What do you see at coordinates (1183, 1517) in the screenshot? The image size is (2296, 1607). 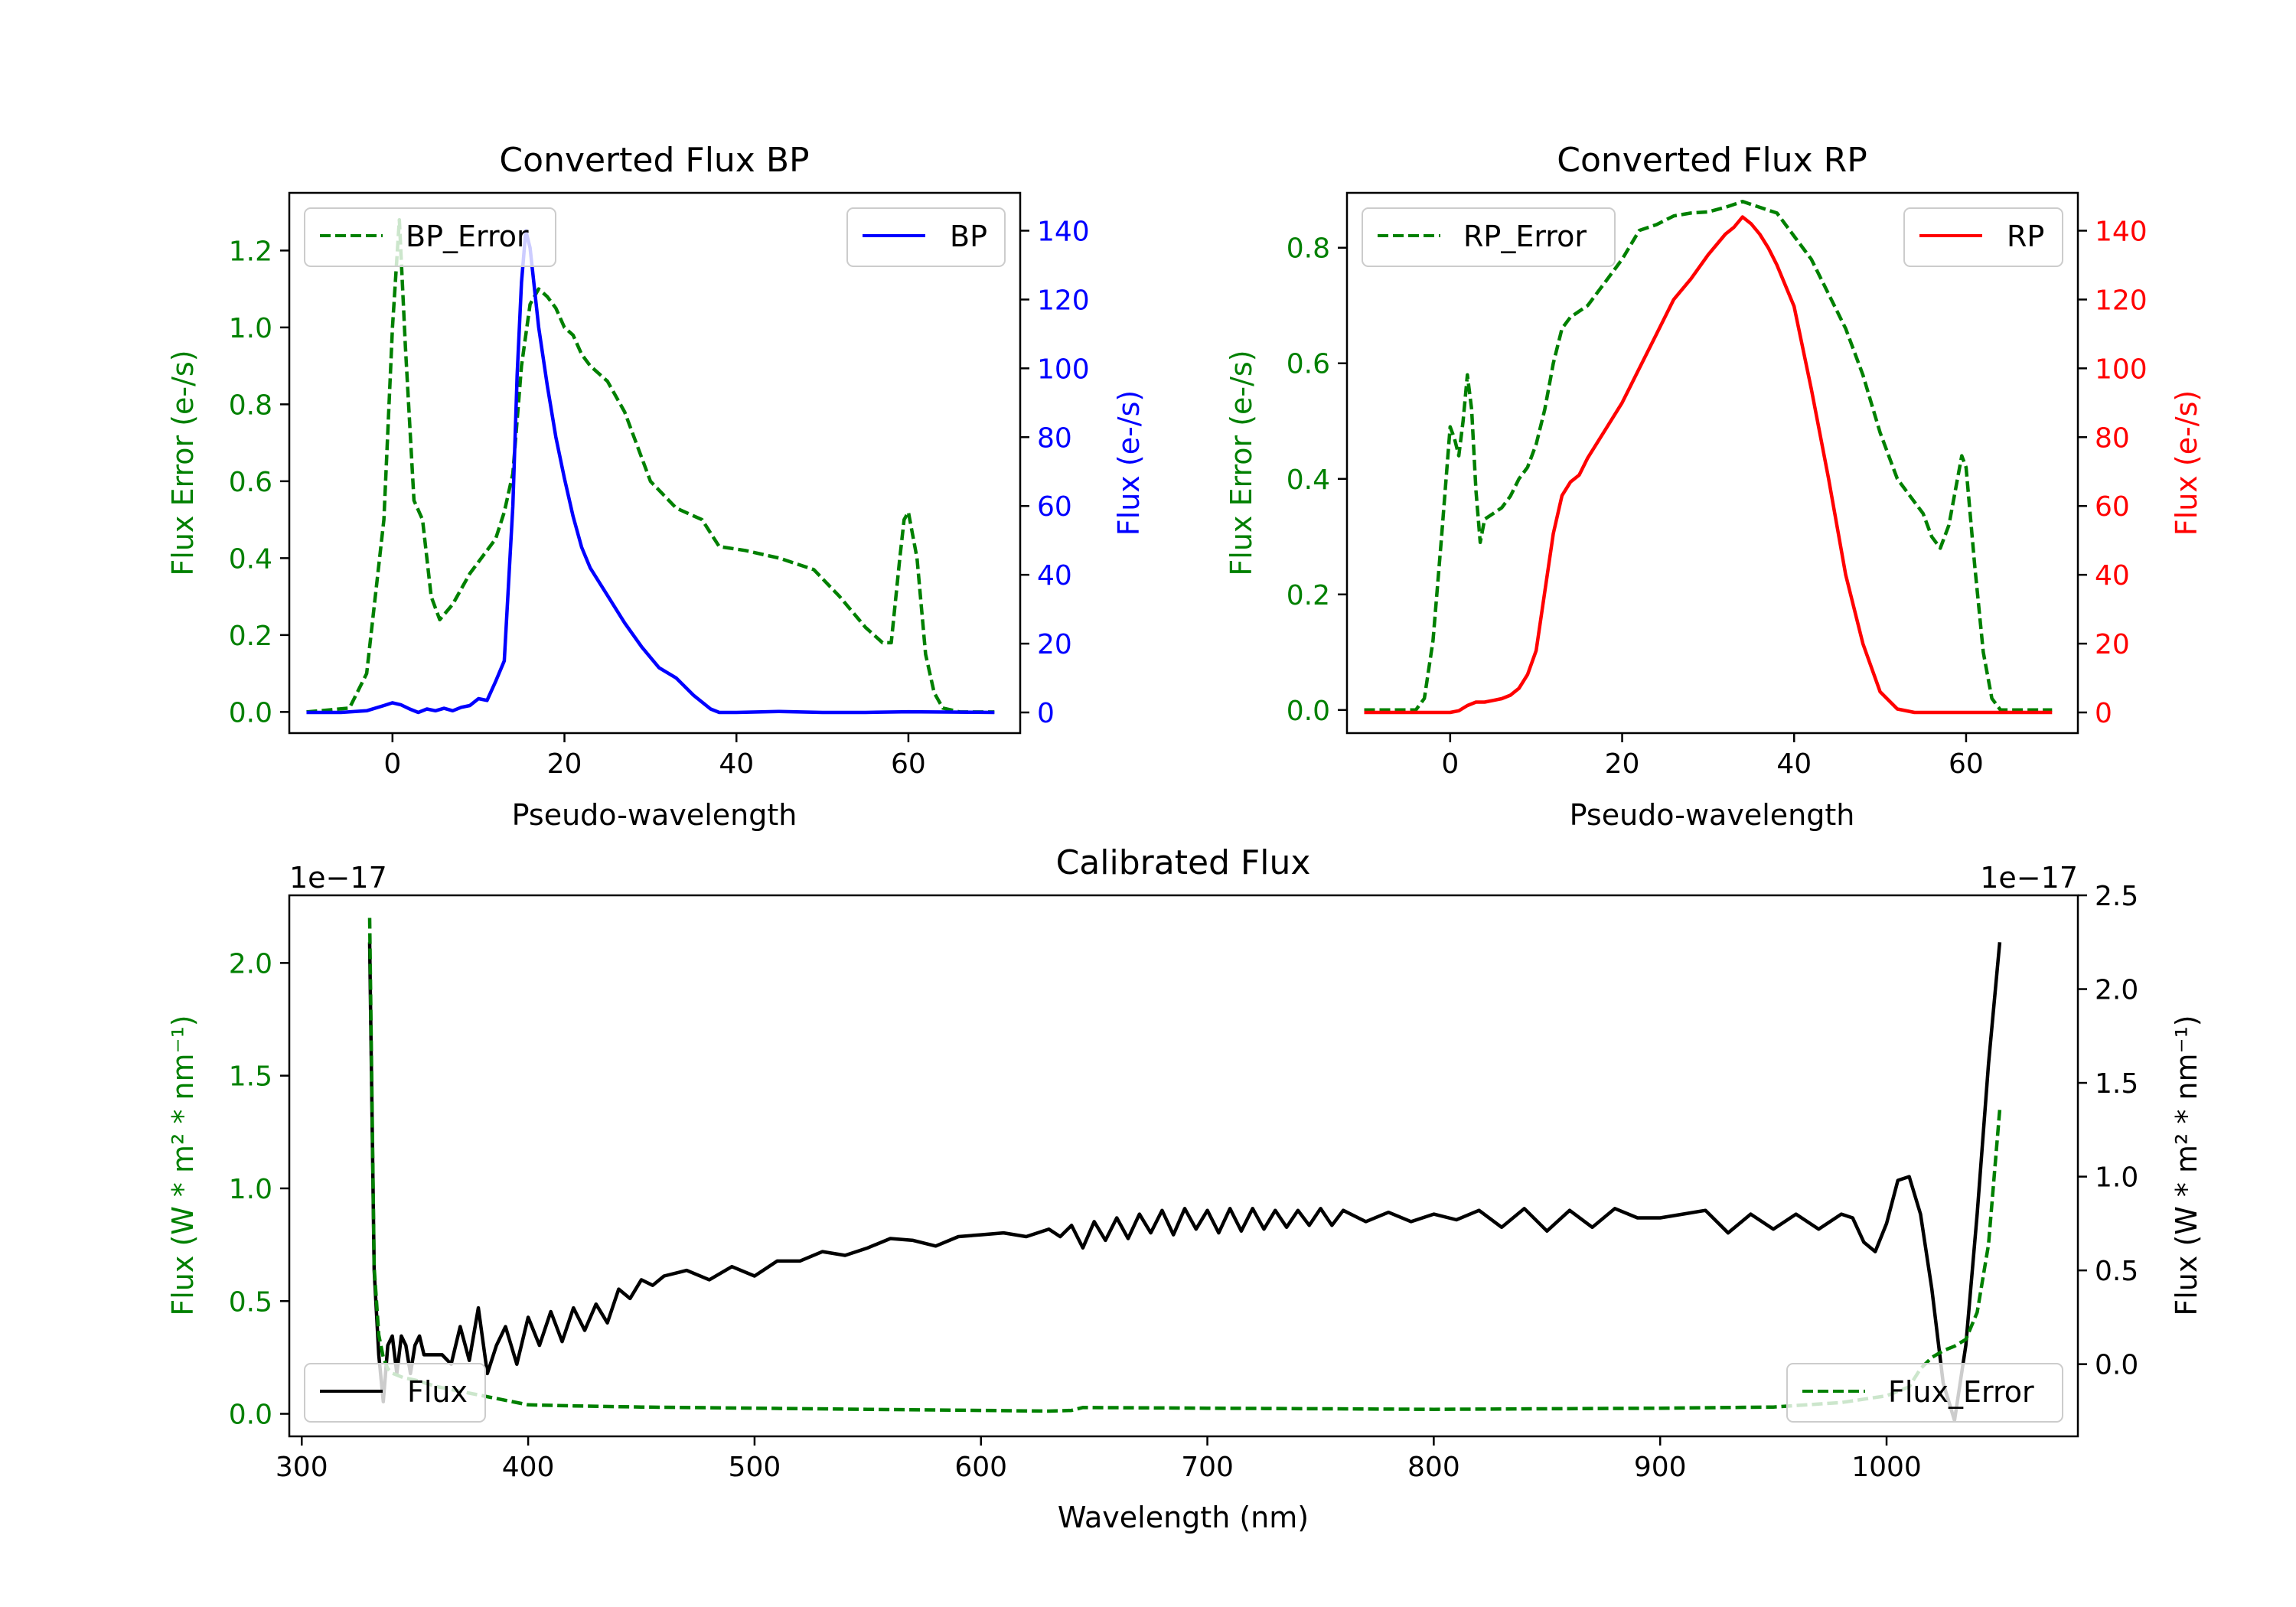 I see `x-axis-label: Wavelength (nm)` at bounding box center [1183, 1517].